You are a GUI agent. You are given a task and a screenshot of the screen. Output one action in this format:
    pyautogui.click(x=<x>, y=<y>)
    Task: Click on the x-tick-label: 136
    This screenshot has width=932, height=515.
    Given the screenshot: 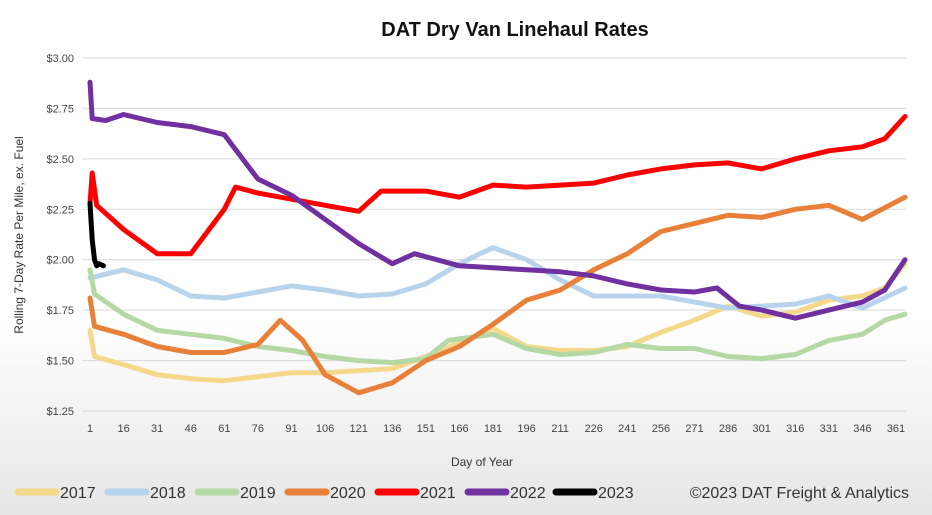 What is the action you would take?
    pyautogui.click(x=392, y=429)
    